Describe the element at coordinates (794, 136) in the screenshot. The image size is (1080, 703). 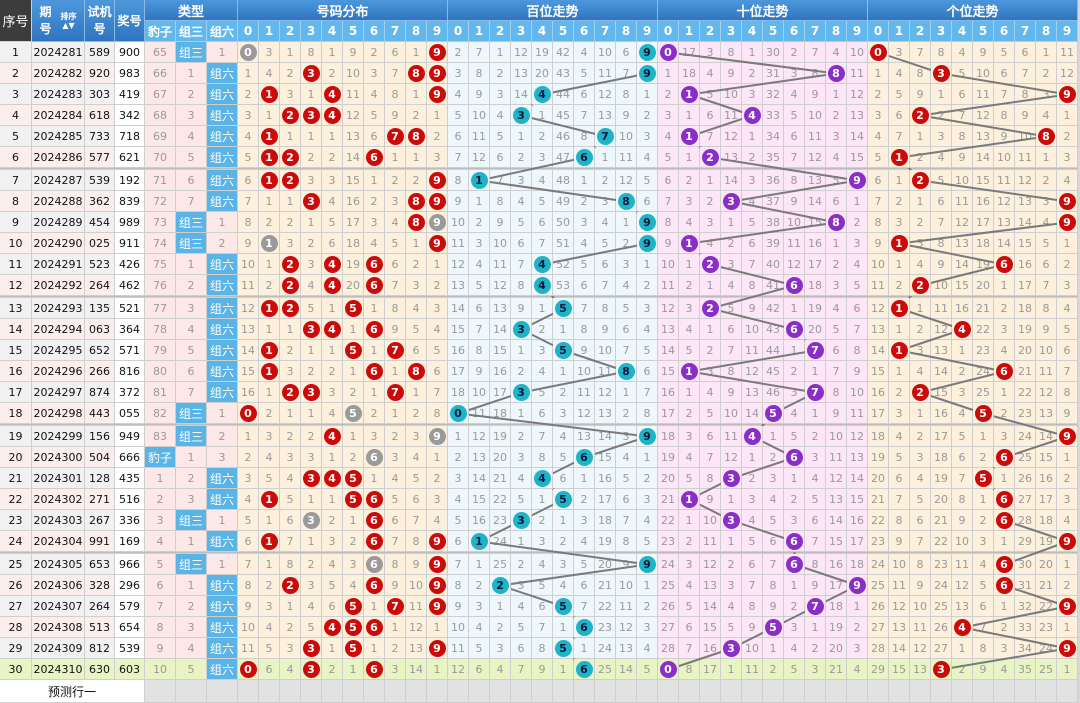
I see `omission-cell: 6` at that location.